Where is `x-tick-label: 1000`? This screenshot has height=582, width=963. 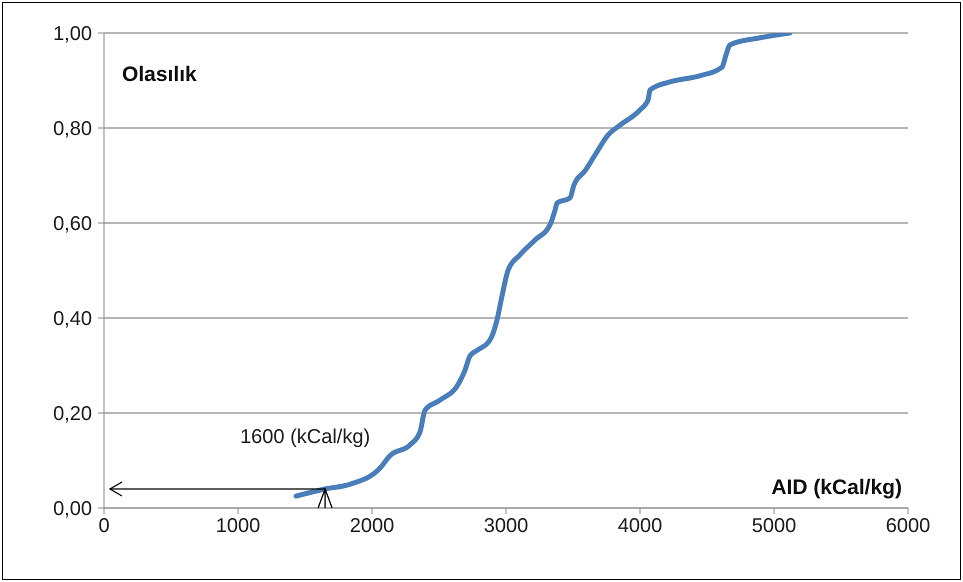 x-tick-label: 1000 is located at coordinates (238, 526).